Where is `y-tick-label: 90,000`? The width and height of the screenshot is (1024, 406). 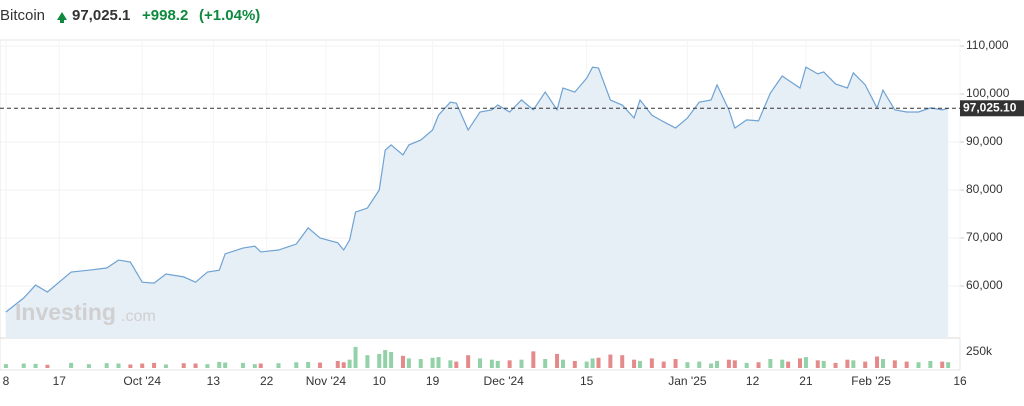
y-tick-label: 90,000 is located at coordinates (984, 141).